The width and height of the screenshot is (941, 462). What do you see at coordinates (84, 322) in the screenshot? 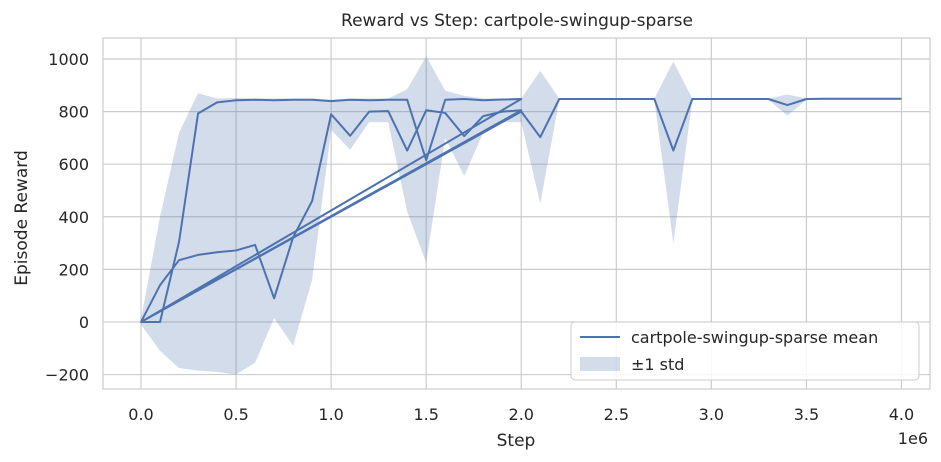
I see `y-tick-label: 0` at bounding box center [84, 322].